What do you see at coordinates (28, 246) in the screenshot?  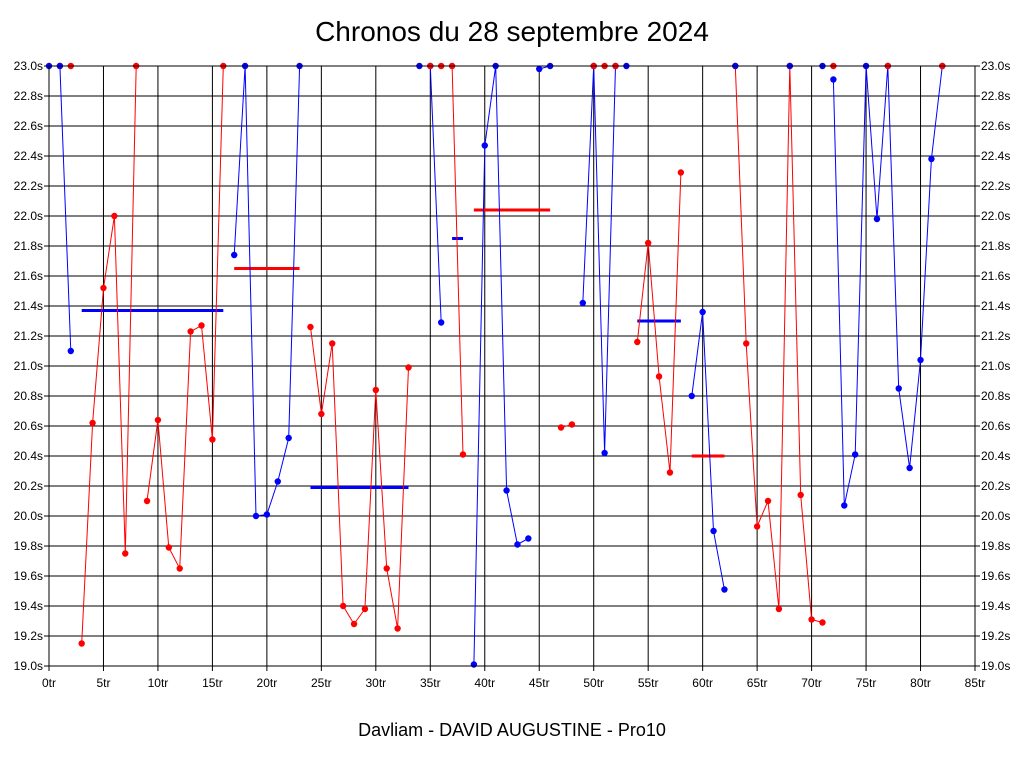 I see `y-tick-label-left: 21.8s` at bounding box center [28, 246].